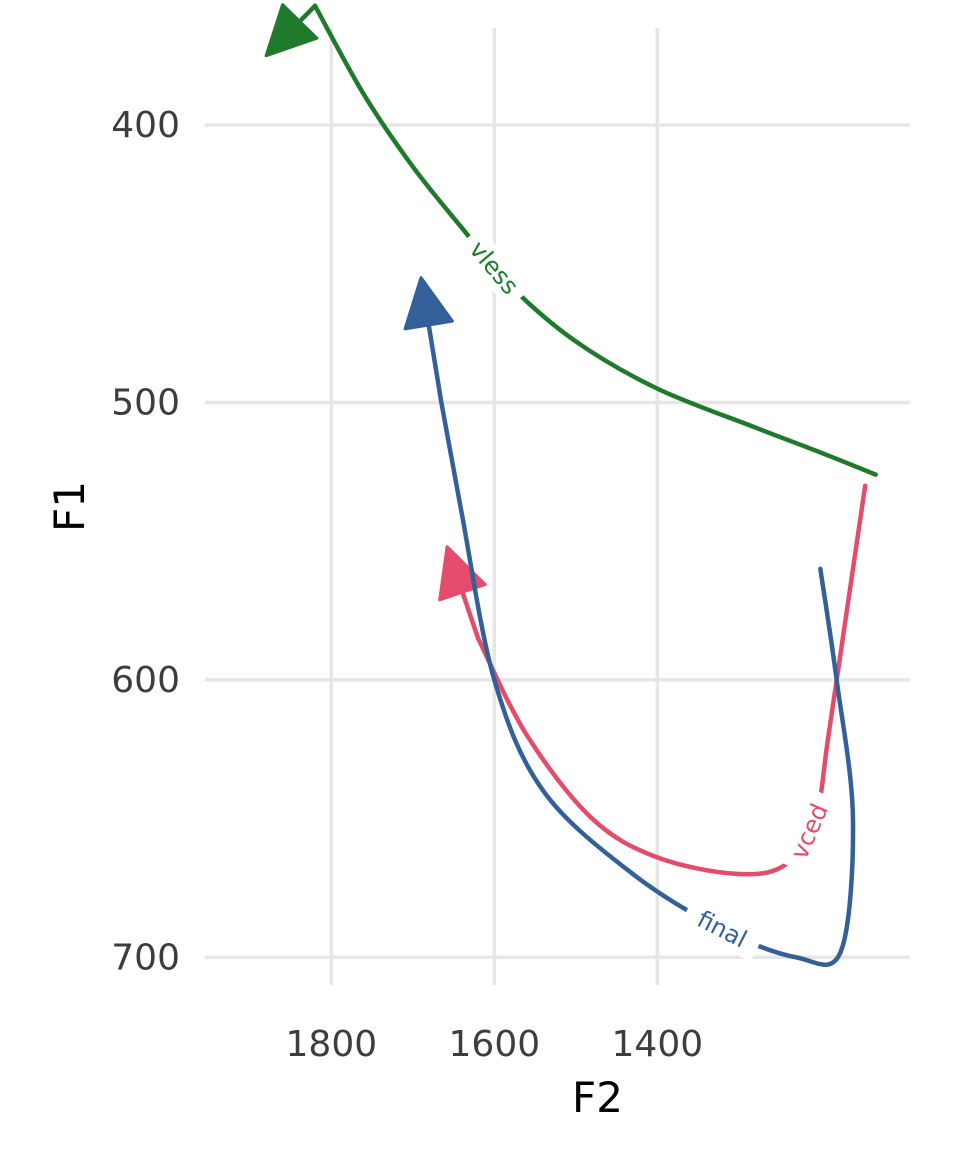 The image size is (960, 1152). I want to click on arrowhead-final, so click(428, 303).